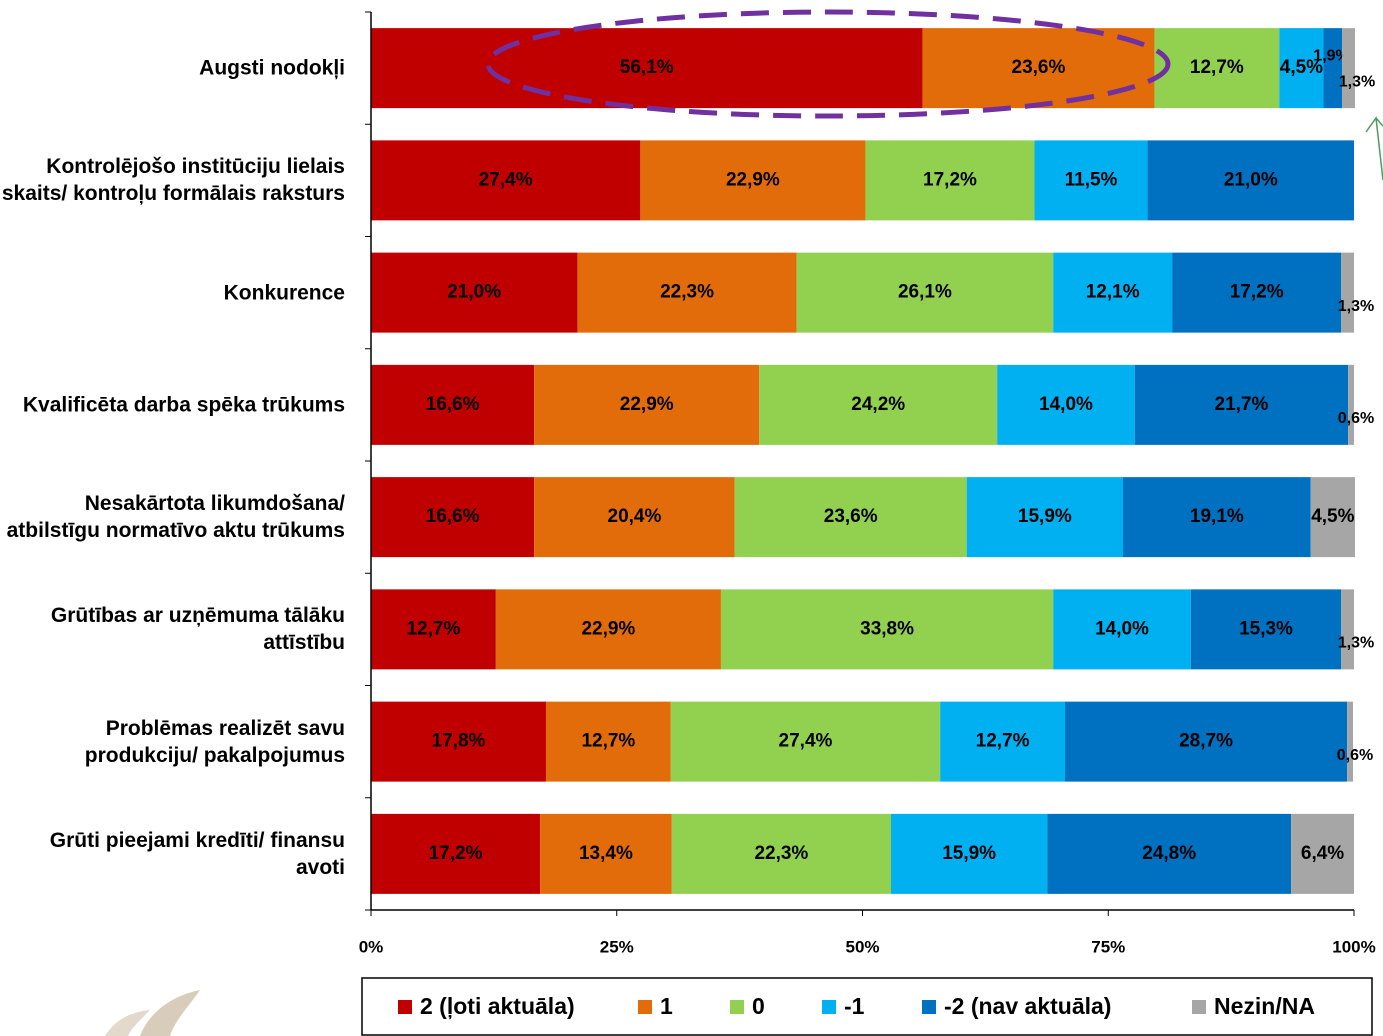  Describe the element at coordinates (854, 1006) in the screenshot. I see `legend-label: -1` at that location.